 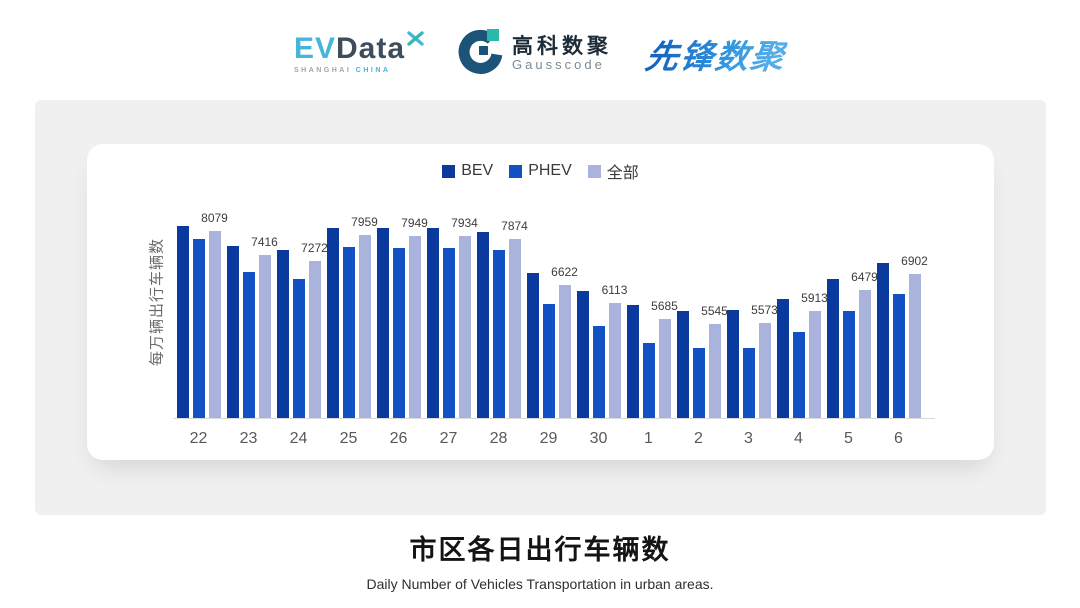 What do you see at coordinates (198, 438) in the screenshot?
I see `x-tick-22: 22` at bounding box center [198, 438].